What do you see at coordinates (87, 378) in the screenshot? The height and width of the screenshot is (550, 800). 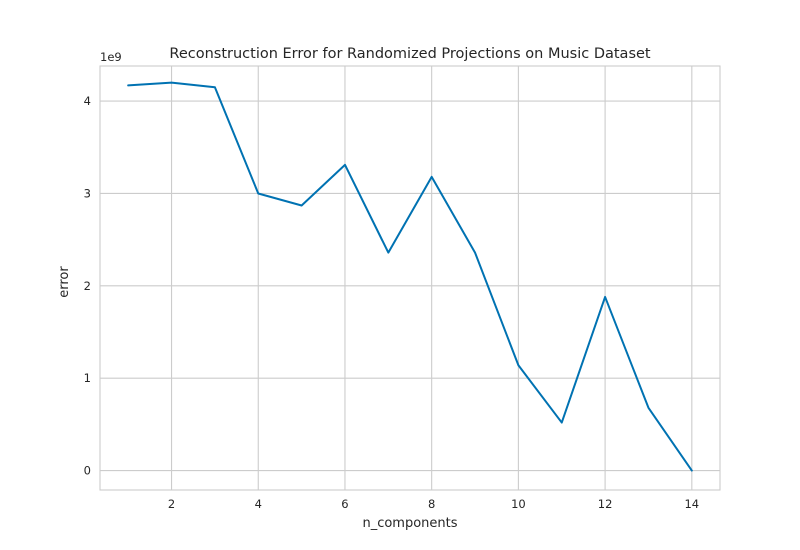 I see `y-tick-label: 1` at bounding box center [87, 378].